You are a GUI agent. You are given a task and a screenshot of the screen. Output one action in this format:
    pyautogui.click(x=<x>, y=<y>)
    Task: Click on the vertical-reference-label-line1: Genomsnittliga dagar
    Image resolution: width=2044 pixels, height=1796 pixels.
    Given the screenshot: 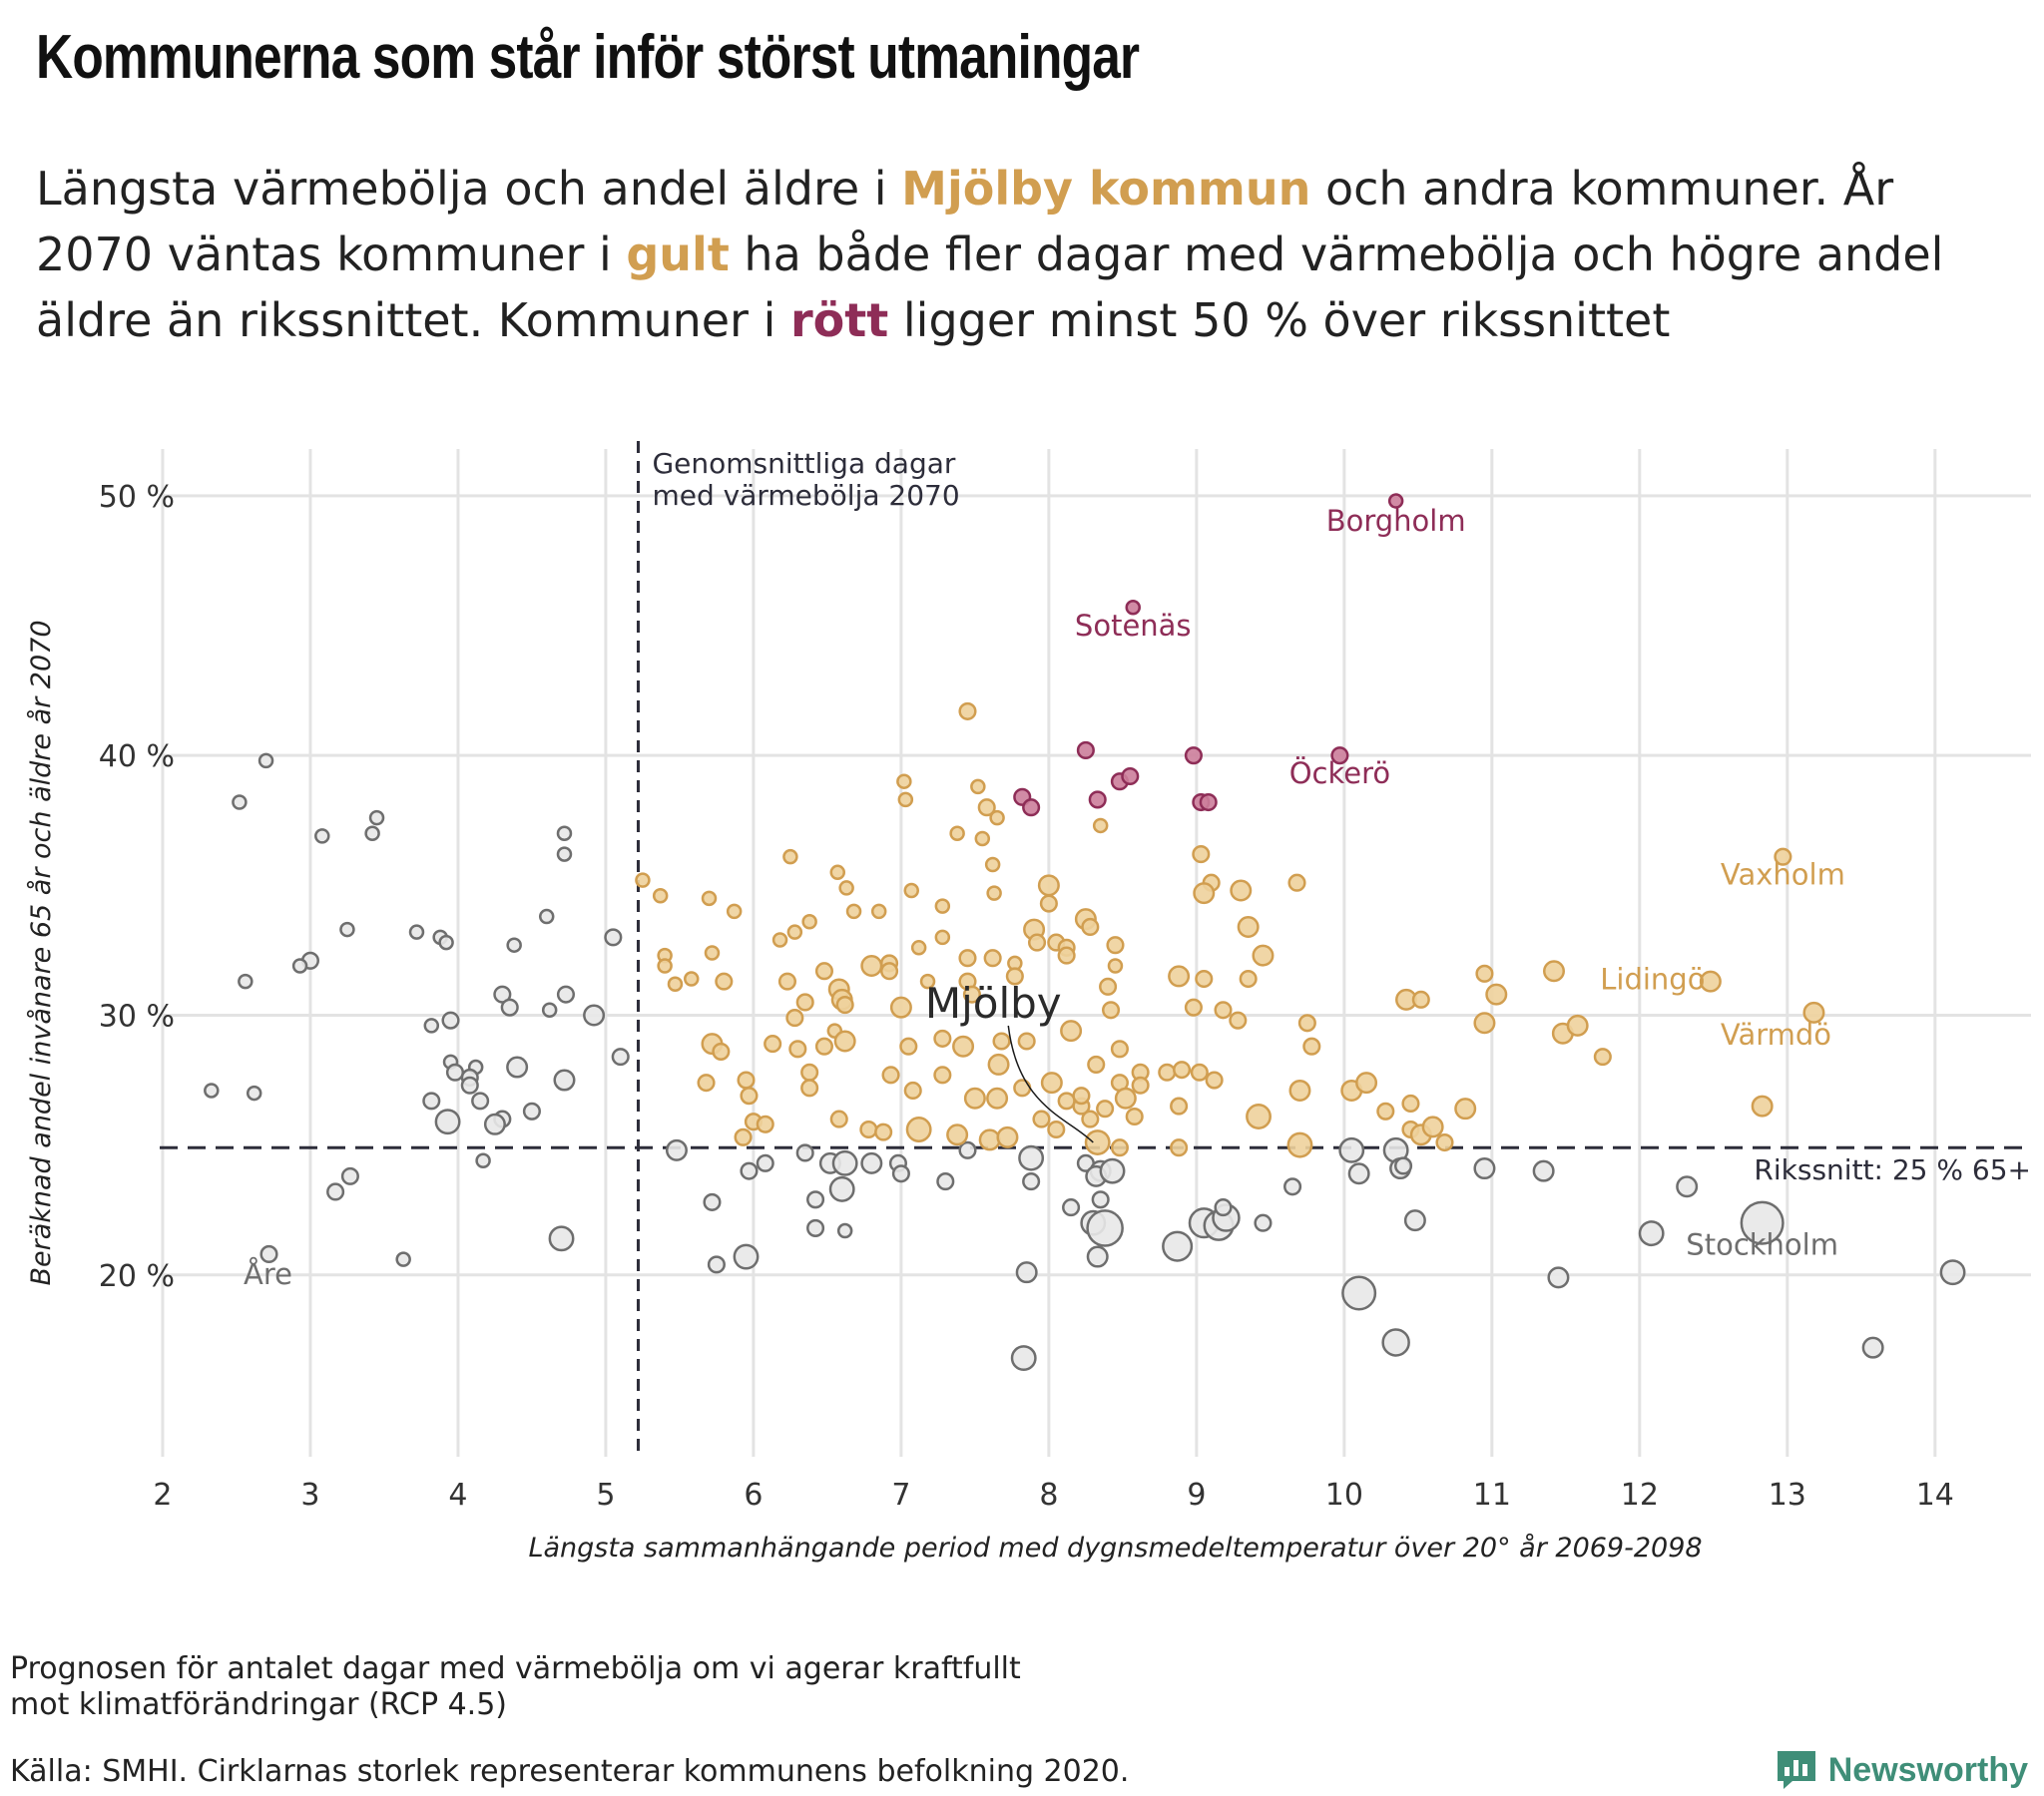 What is the action you would take?
    pyautogui.click(x=803, y=463)
    